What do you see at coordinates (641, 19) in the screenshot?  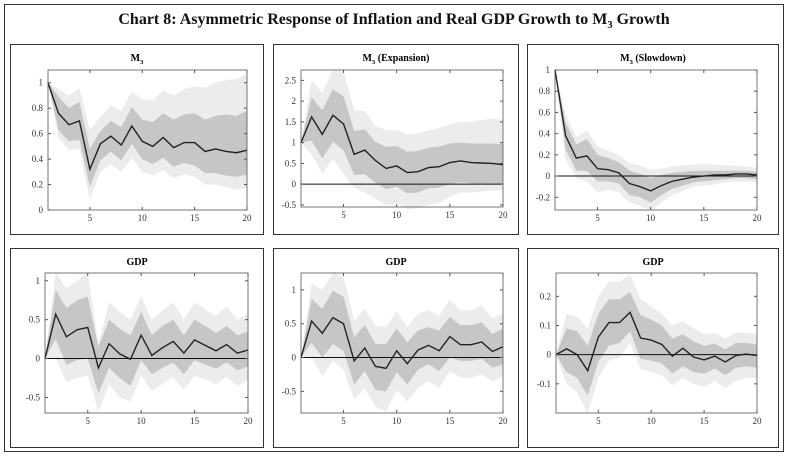 I see `chart-title-rest: Growth` at bounding box center [641, 19].